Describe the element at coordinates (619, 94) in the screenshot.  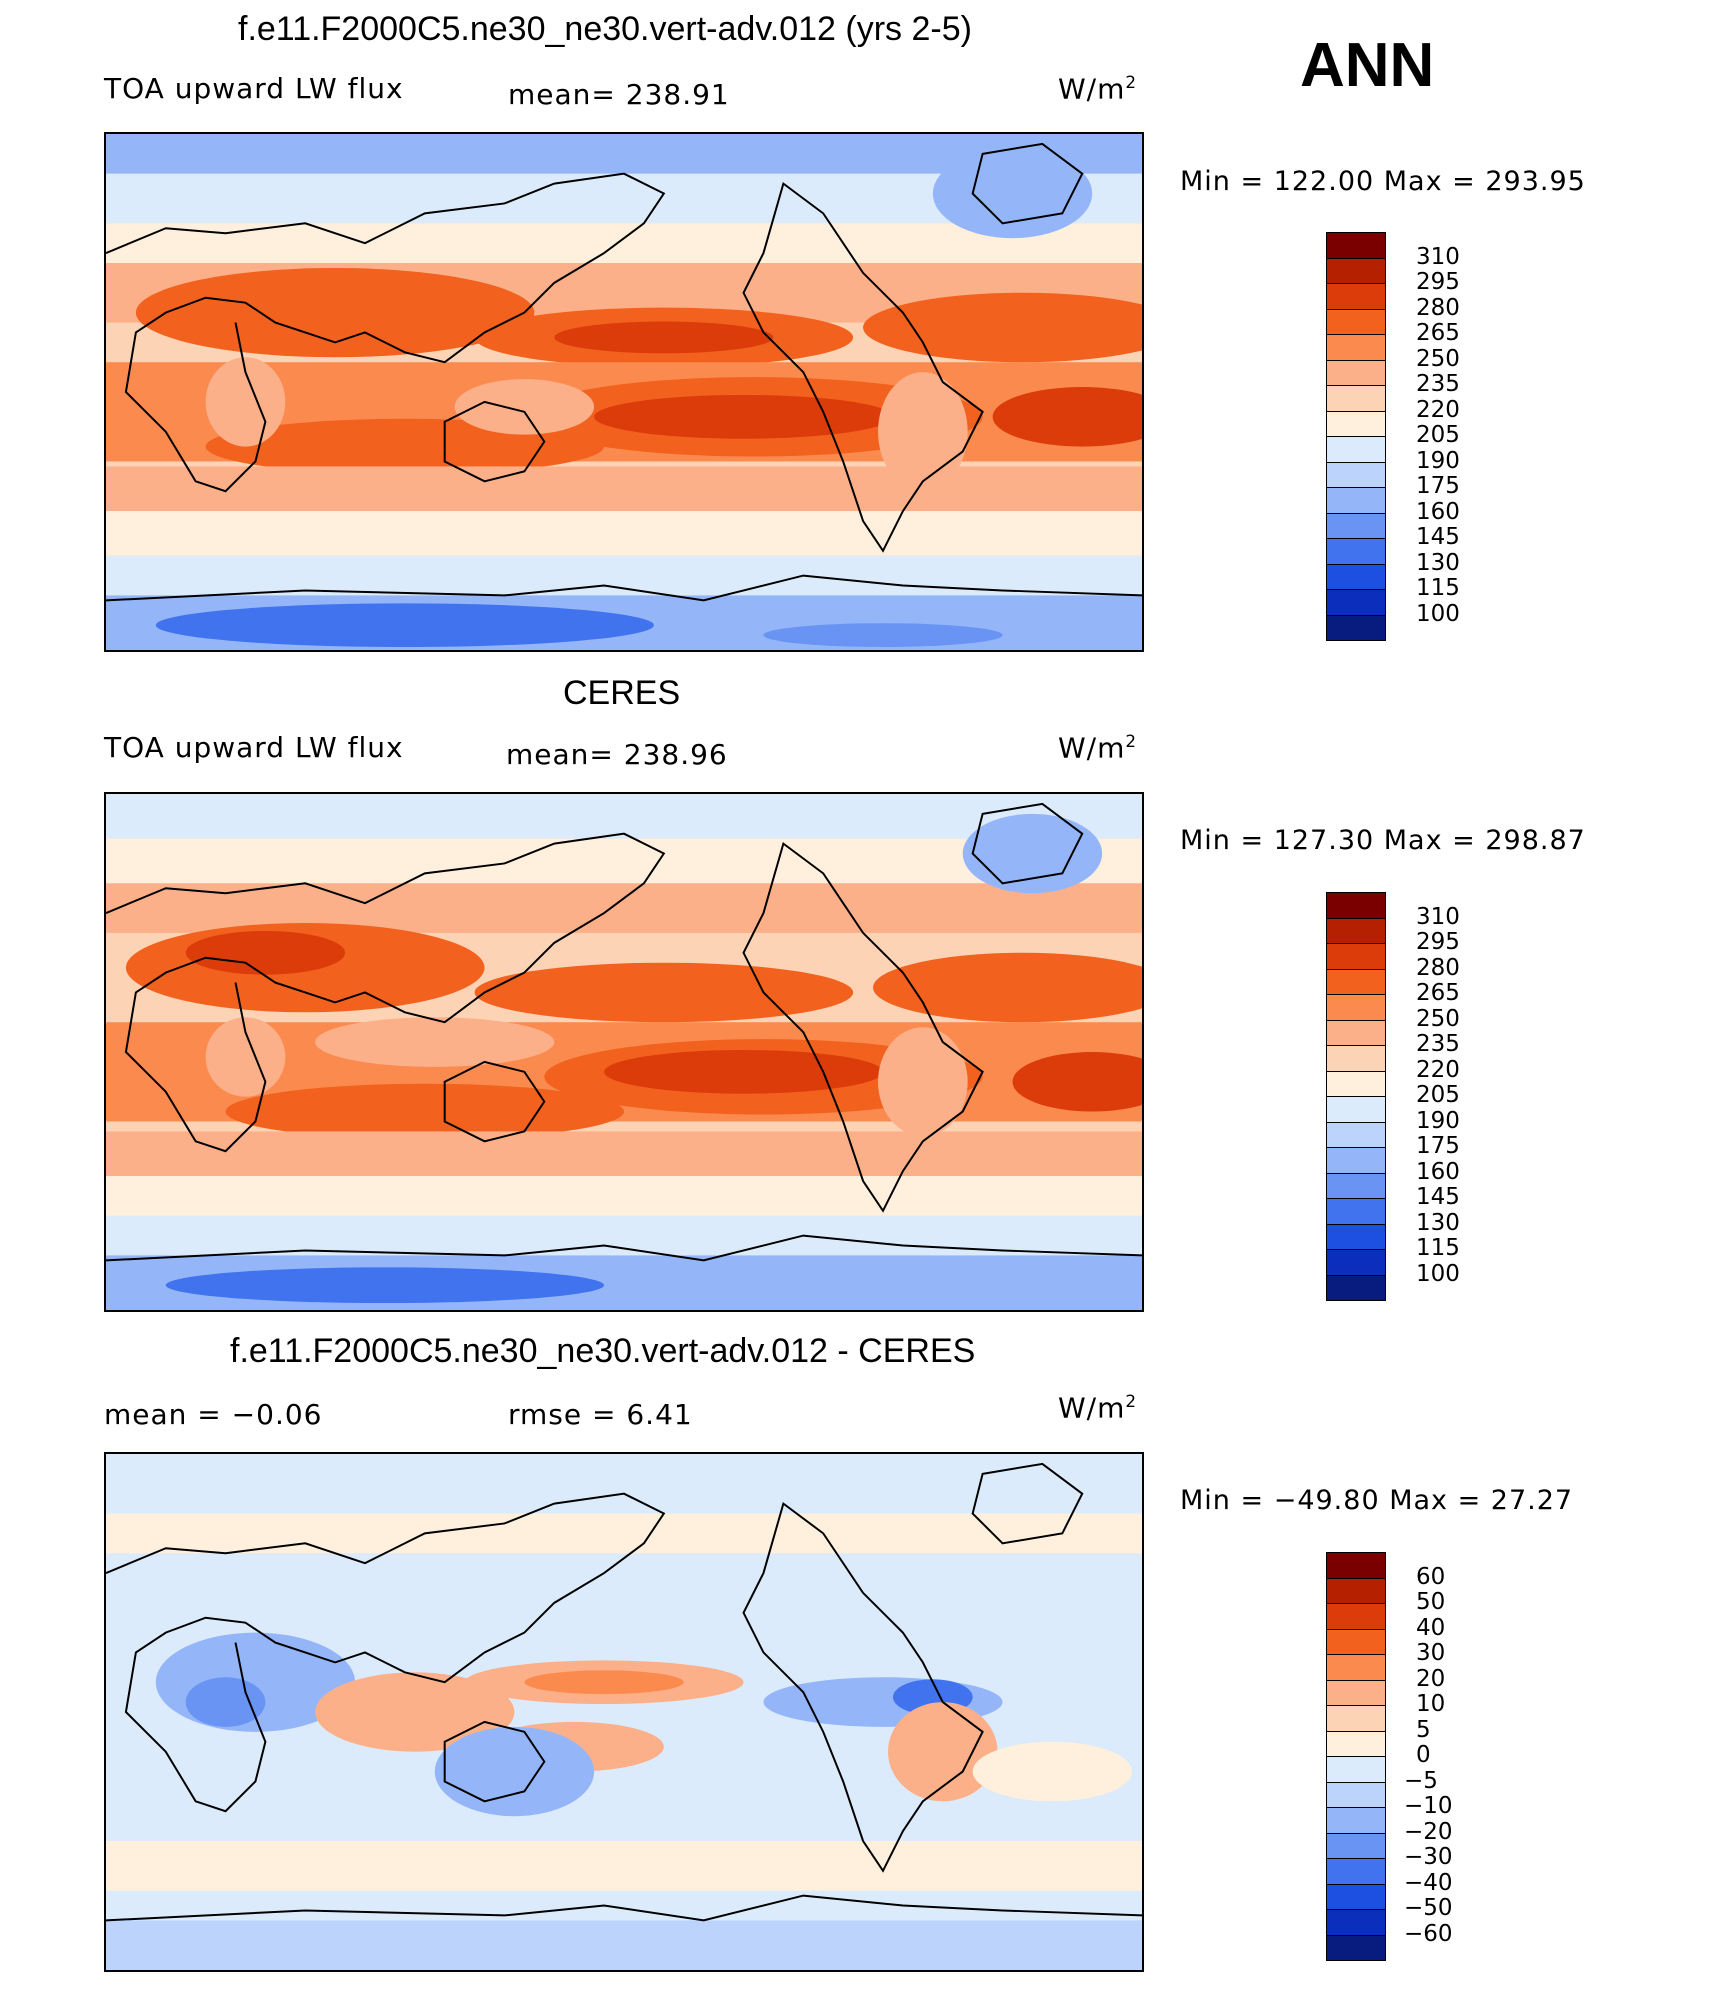
I see `panel-1-mean-label: mean= 238.91` at that location.